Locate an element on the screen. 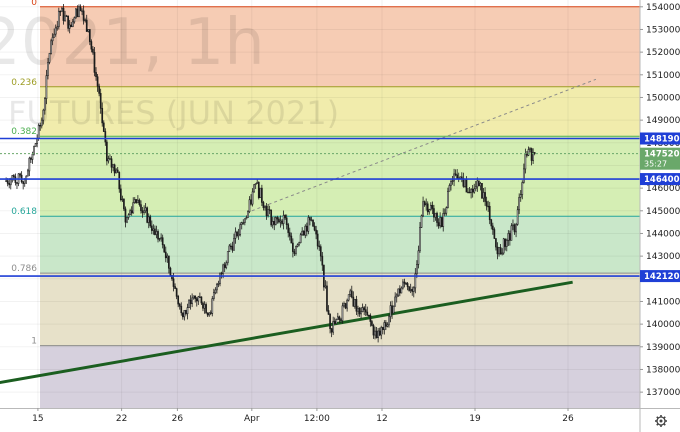 The height and width of the screenshot is (432, 680). y-tick-label: 151000 is located at coordinates (663, 76).